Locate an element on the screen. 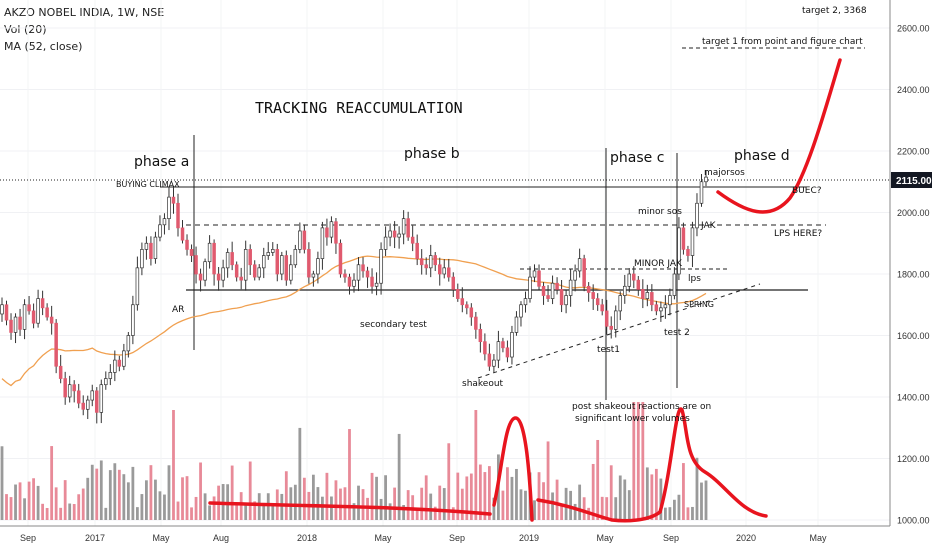  lps-here-label: LPS HERE? is located at coordinates (798, 234).